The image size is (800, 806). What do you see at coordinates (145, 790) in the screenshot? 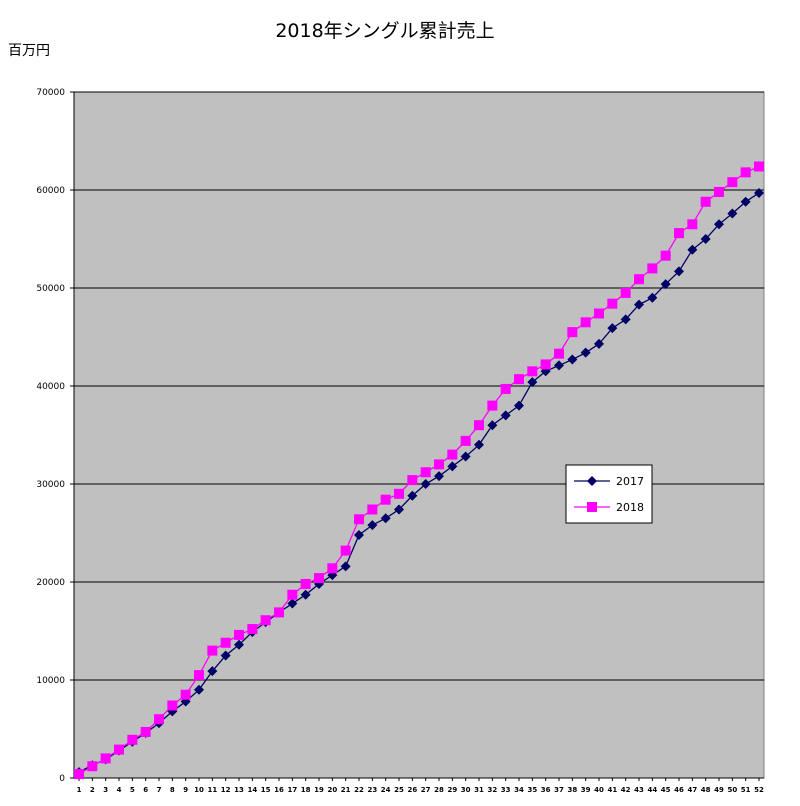
I see `x-tick-label: 6` at bounding box center [145, 790].